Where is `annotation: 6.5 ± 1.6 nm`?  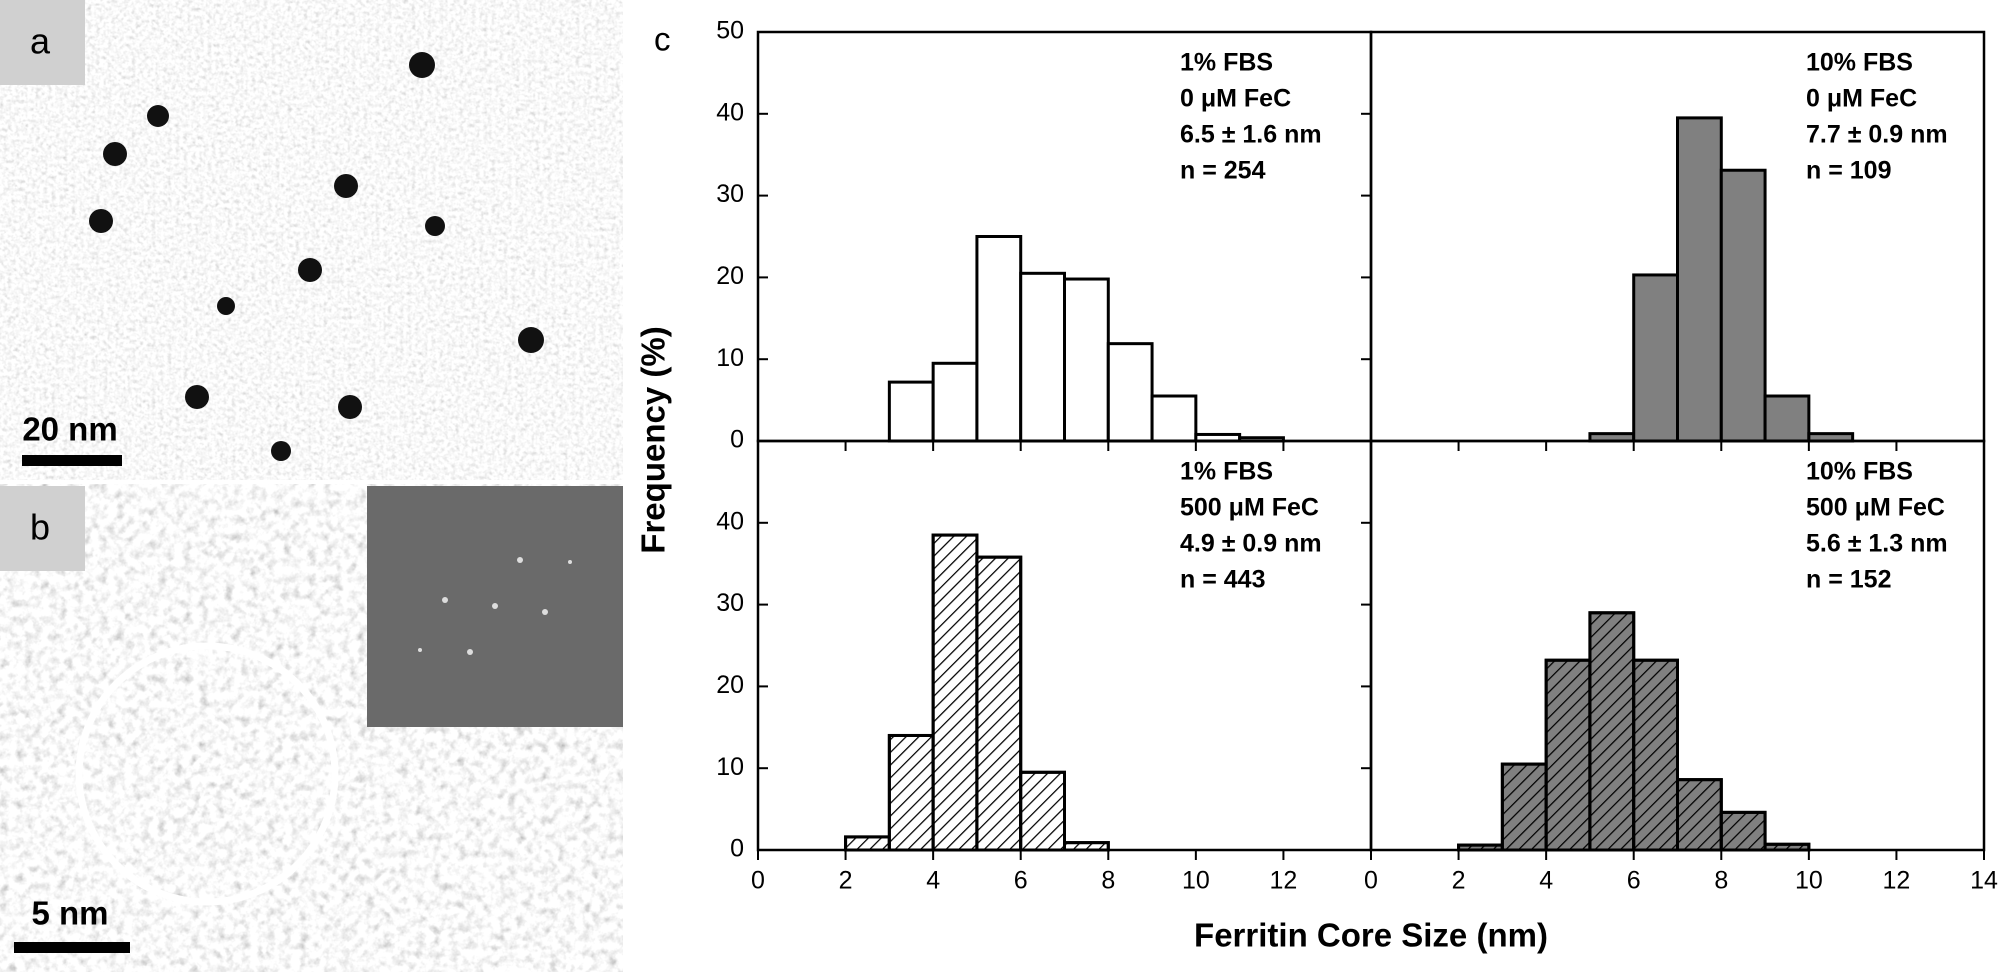
annotation: 6.5 ± 1.6 nm is located at coordinates (1251, 135).